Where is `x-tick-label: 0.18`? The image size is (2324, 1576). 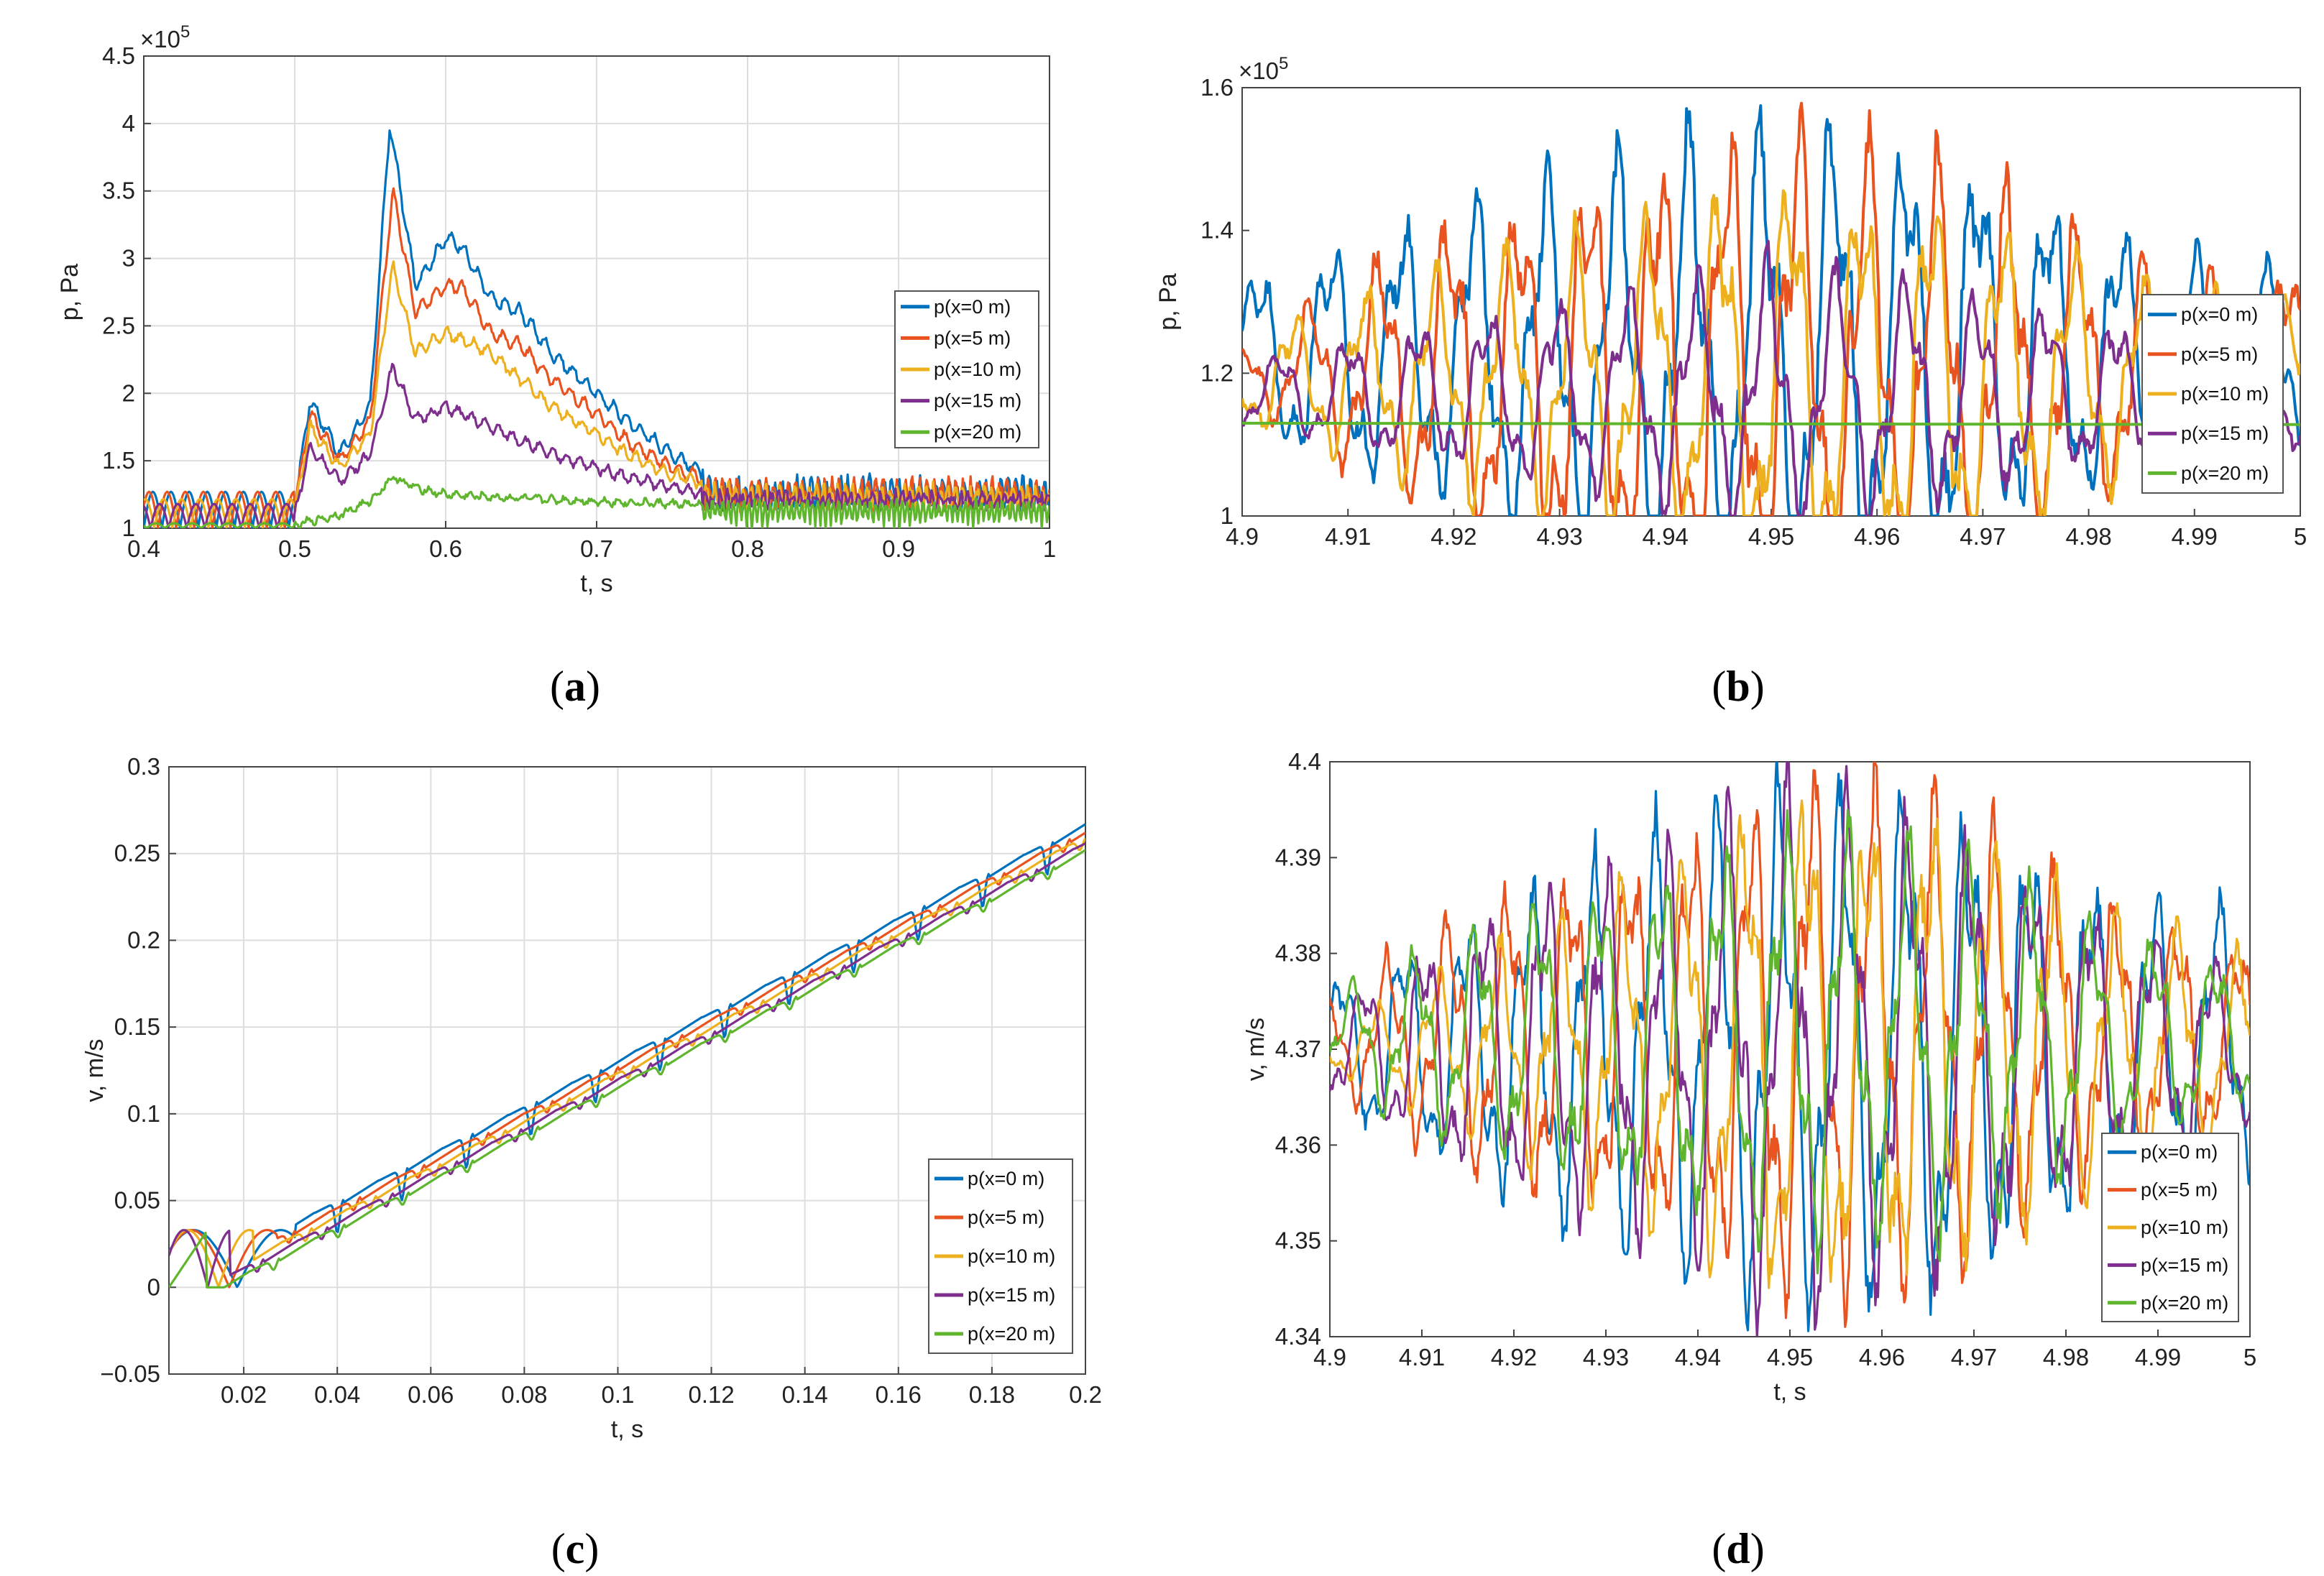
x-tick-label: 0.18 is located at coordinates (992, 1394).